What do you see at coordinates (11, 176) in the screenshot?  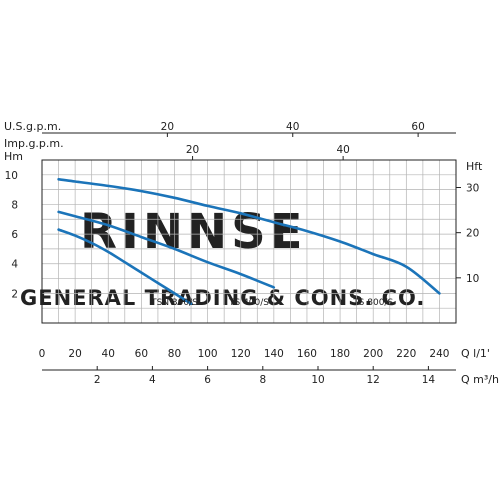 I see `y-tick-label: 10` at bounding box center [11, 176].